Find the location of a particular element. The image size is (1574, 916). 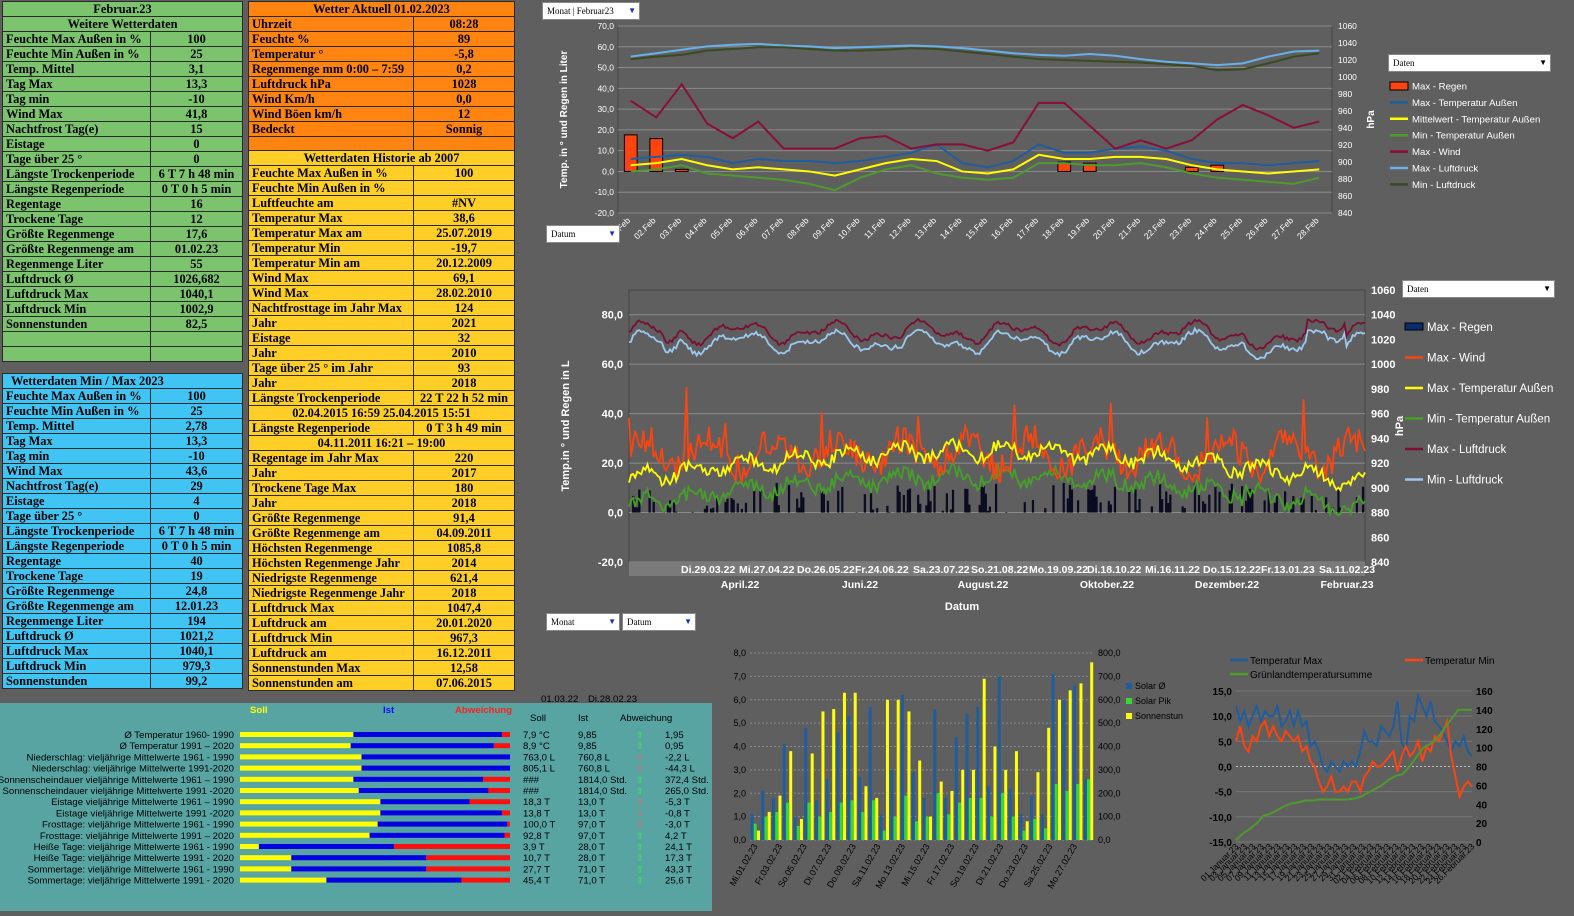

table-cell-value: 2010 is located at coordinates (464, 353).